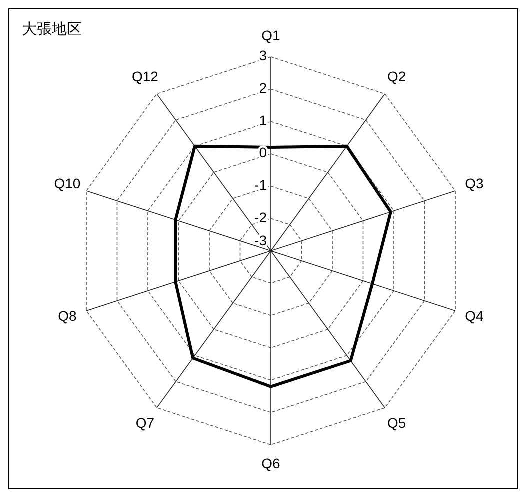 The width and height of the screenshot is (527, 498). What do you see at coordinates (474, 184) in the screenshot?
I see `spoke-label: Q3` at bounding box center [474, 184].